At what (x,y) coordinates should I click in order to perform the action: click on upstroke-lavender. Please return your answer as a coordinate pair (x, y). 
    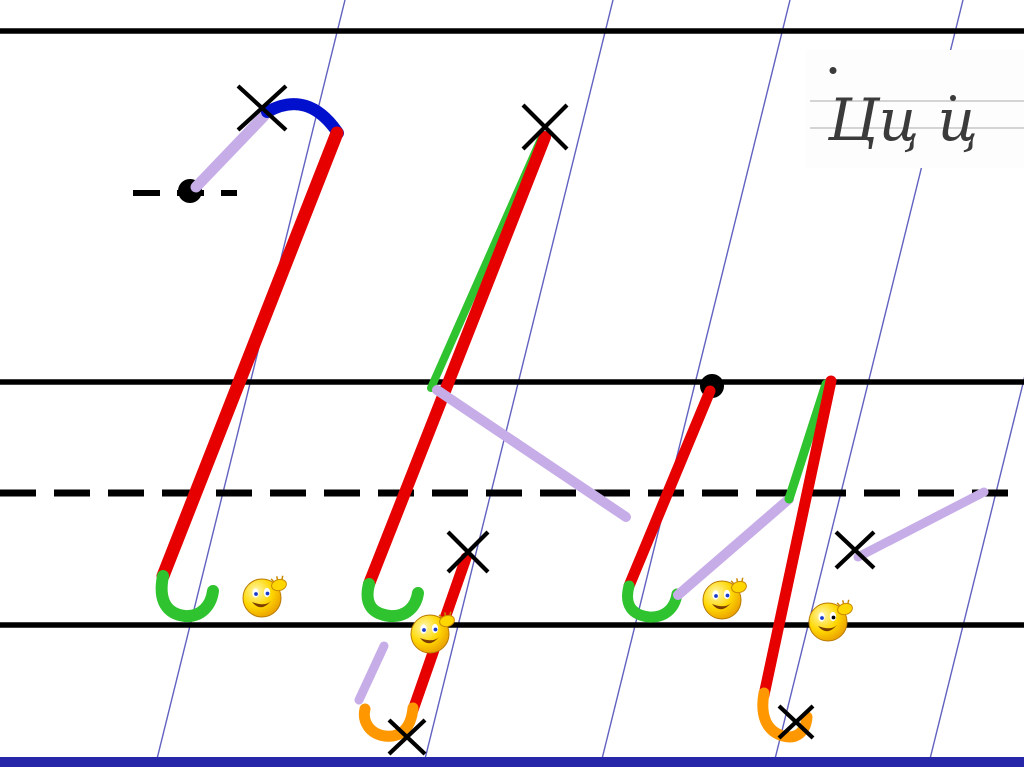
    Looking at the image, I should click on (231, 150).